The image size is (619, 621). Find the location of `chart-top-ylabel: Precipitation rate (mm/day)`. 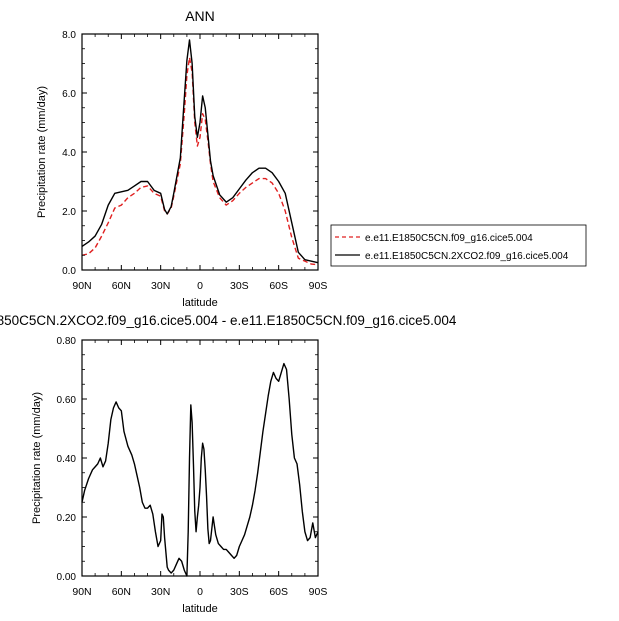

chart-top-ylabel: Precipitation rate (mm/day) is located at coordinates (42, 152).